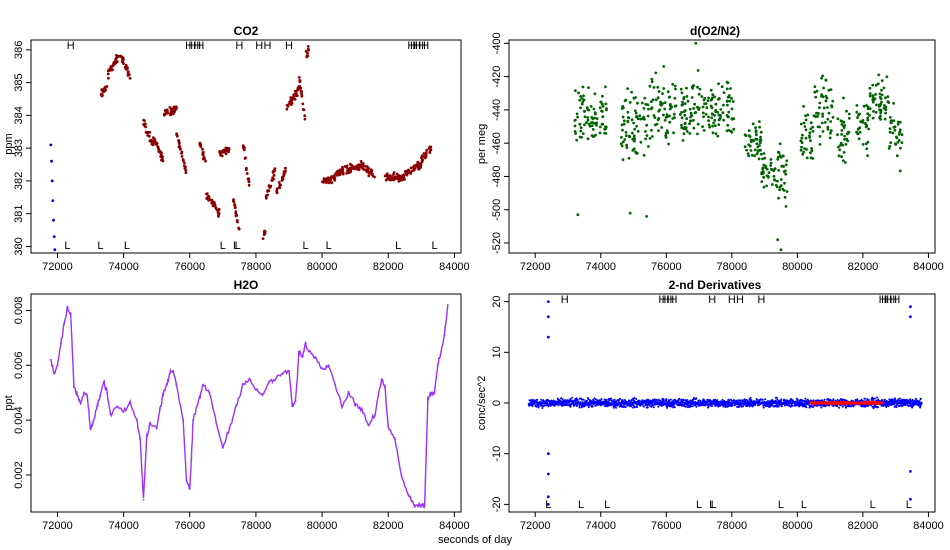 The width and height of the screenshot is (950, 550). I want to click on panel-title: H2O, so click(246, 285).